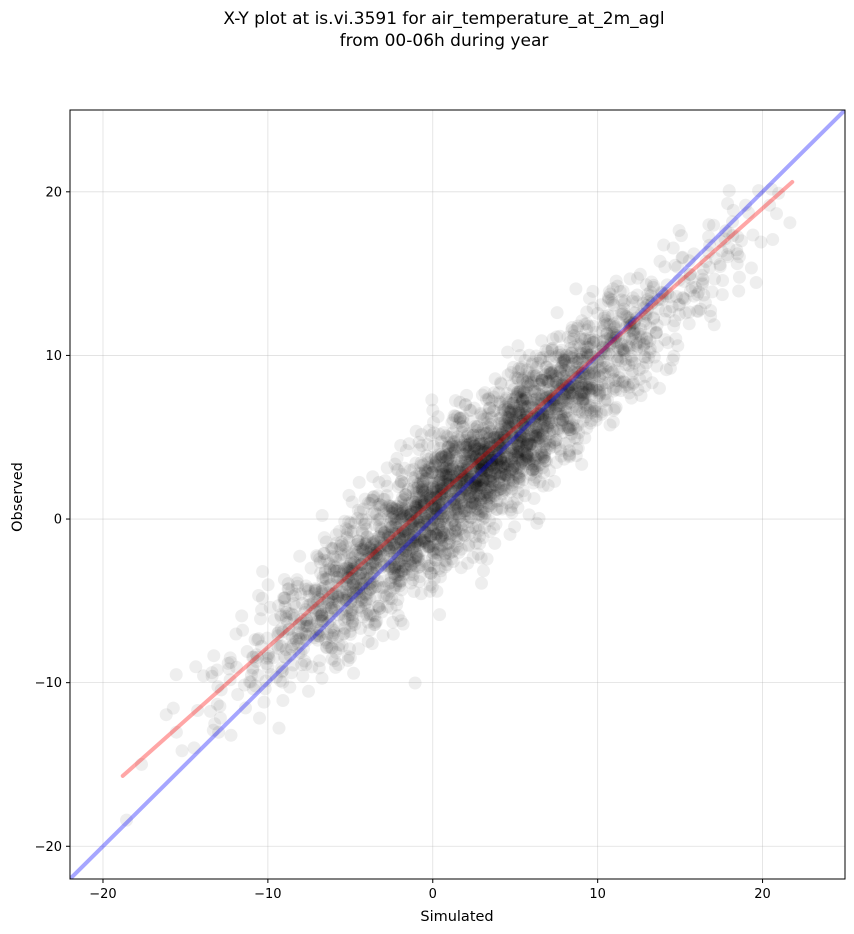 The height and width of the screenshot is (934, 854). Describe the element at coordinates (53, 356) in the screenshot. I see `y-tick-label: 10` at that location.